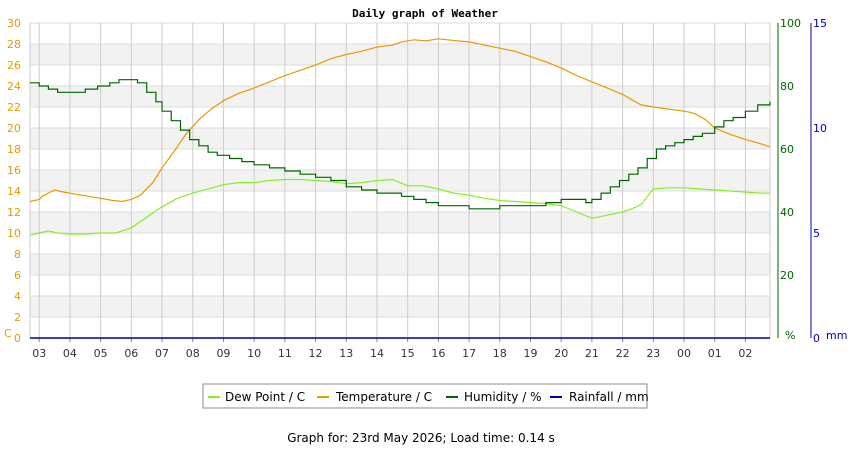 This screenshot has height=450, width=850. I want to click on left-axis-unit: C, so click(8, 333).